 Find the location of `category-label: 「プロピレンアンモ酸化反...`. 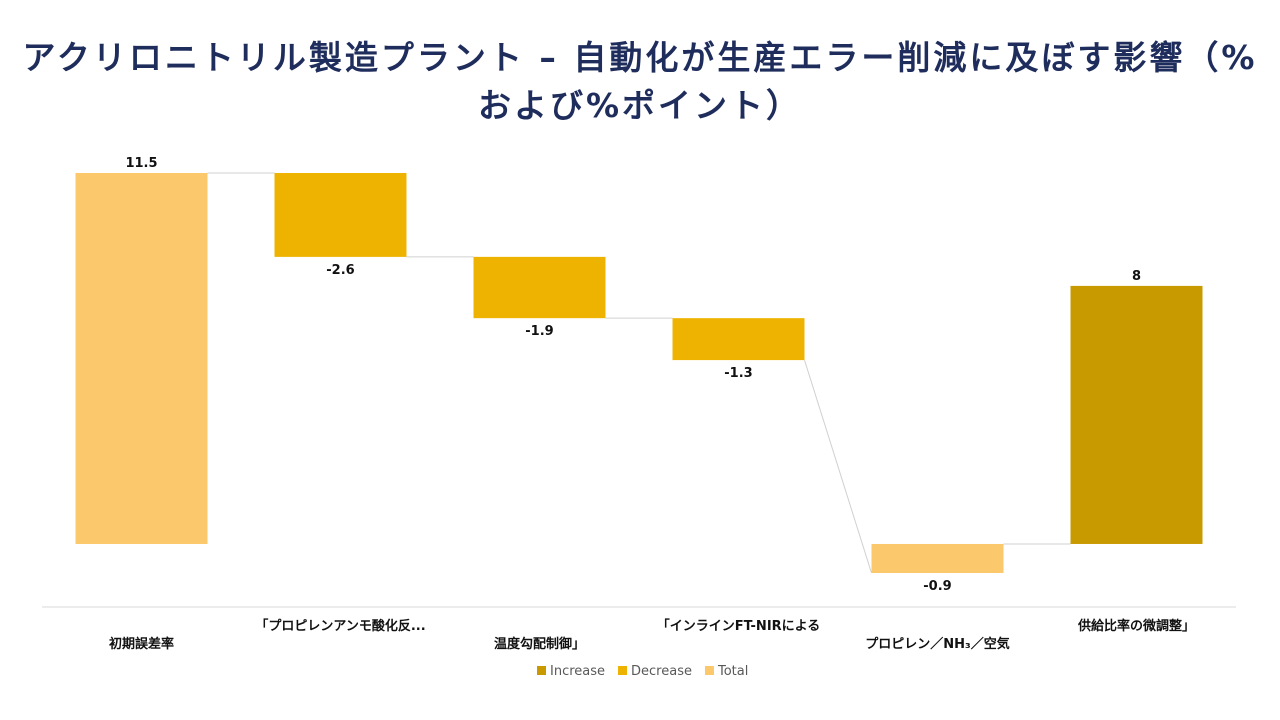

category-label: 「プロピレンアンモ酸化反... is located at coordinates (340, 626).